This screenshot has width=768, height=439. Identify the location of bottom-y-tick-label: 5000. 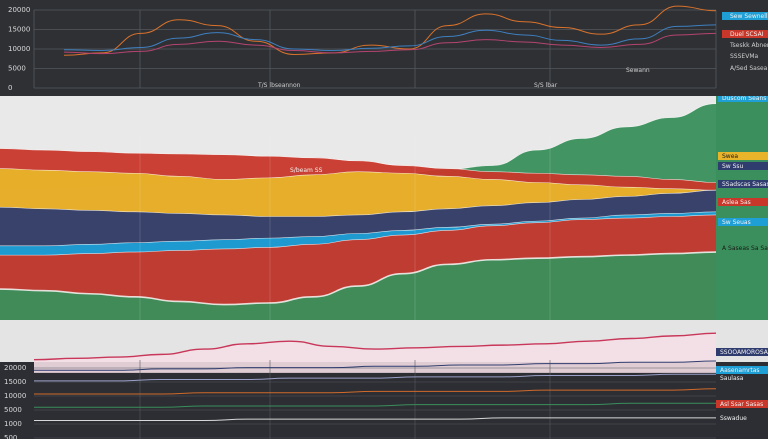
(13, 410).